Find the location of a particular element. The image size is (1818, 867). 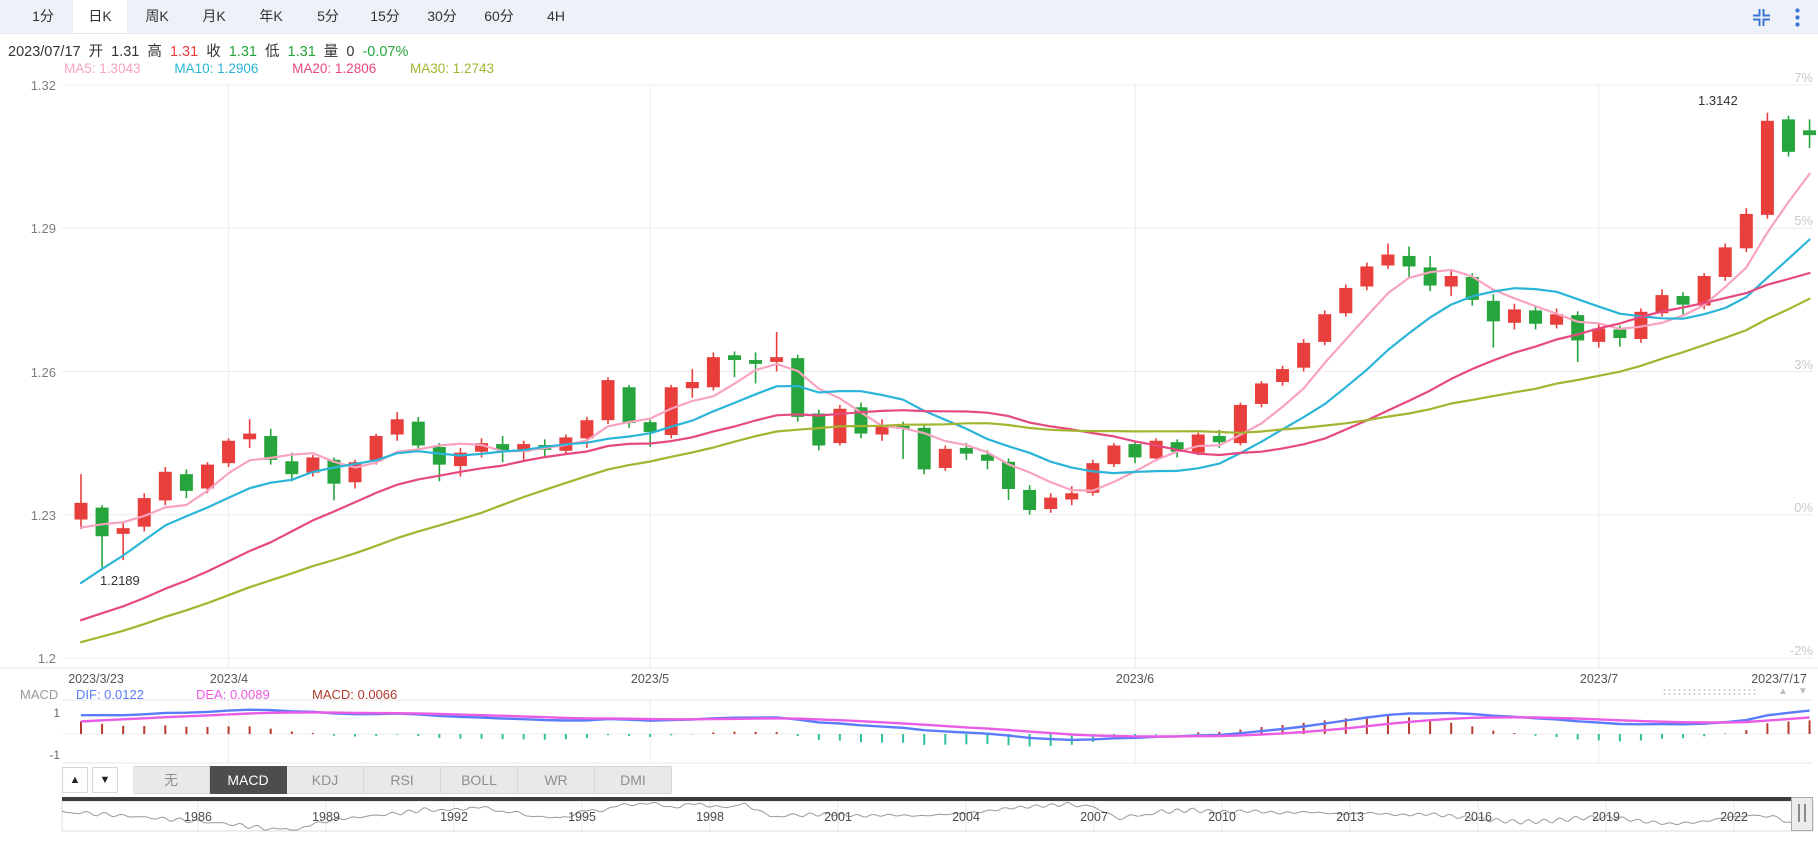

macd-value: MACD: 0.0066 is located at coordinates (355, 694).